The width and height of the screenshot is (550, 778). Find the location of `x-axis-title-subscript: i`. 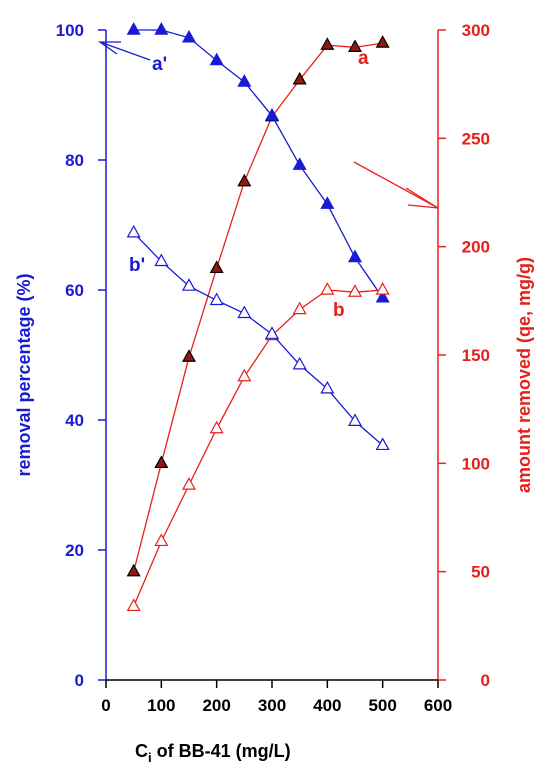

x-axis-title-subscript: i is located at coordinates (150, 757).